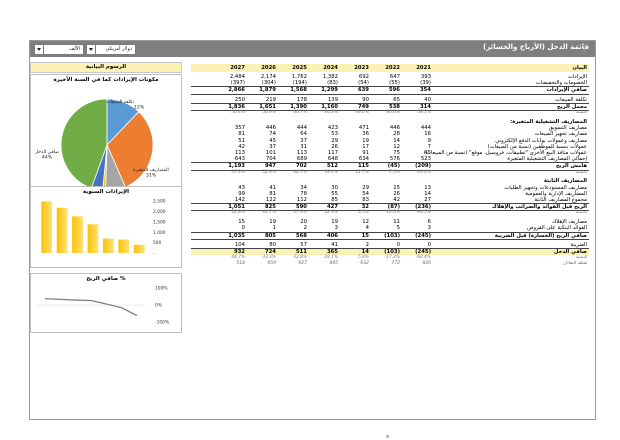 Image resolution: width=620 pixels, height=440 pixels. I want to click on unit-dropdown: الألف, so click(59, 49).